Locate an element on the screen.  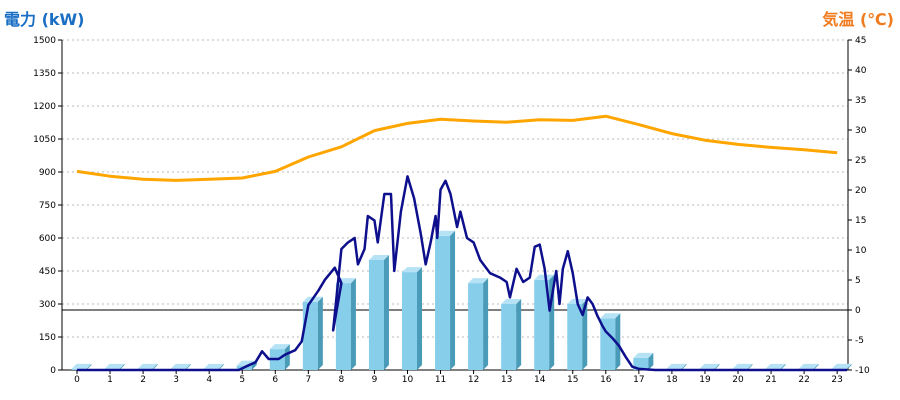
x-tick-label: 19 is located at coordinates (705, 380).